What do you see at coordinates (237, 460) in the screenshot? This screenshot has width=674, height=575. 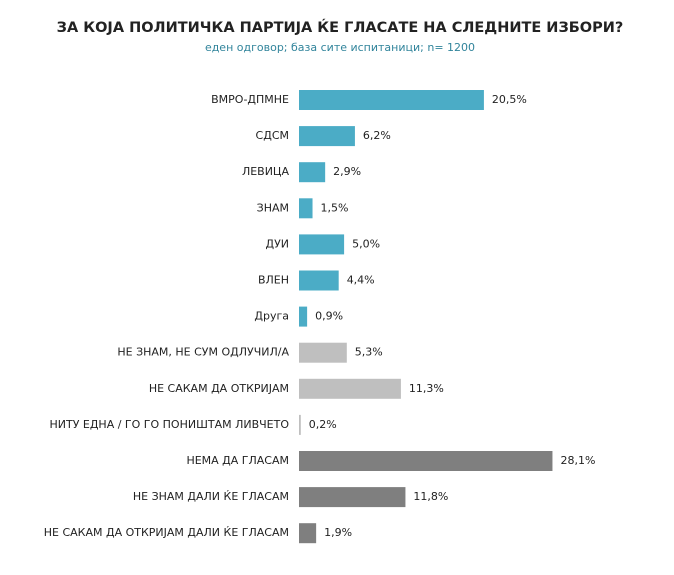 I see `category-label: НЕМА ДА ГЛАСАМ` at bounding box center [237, 460].